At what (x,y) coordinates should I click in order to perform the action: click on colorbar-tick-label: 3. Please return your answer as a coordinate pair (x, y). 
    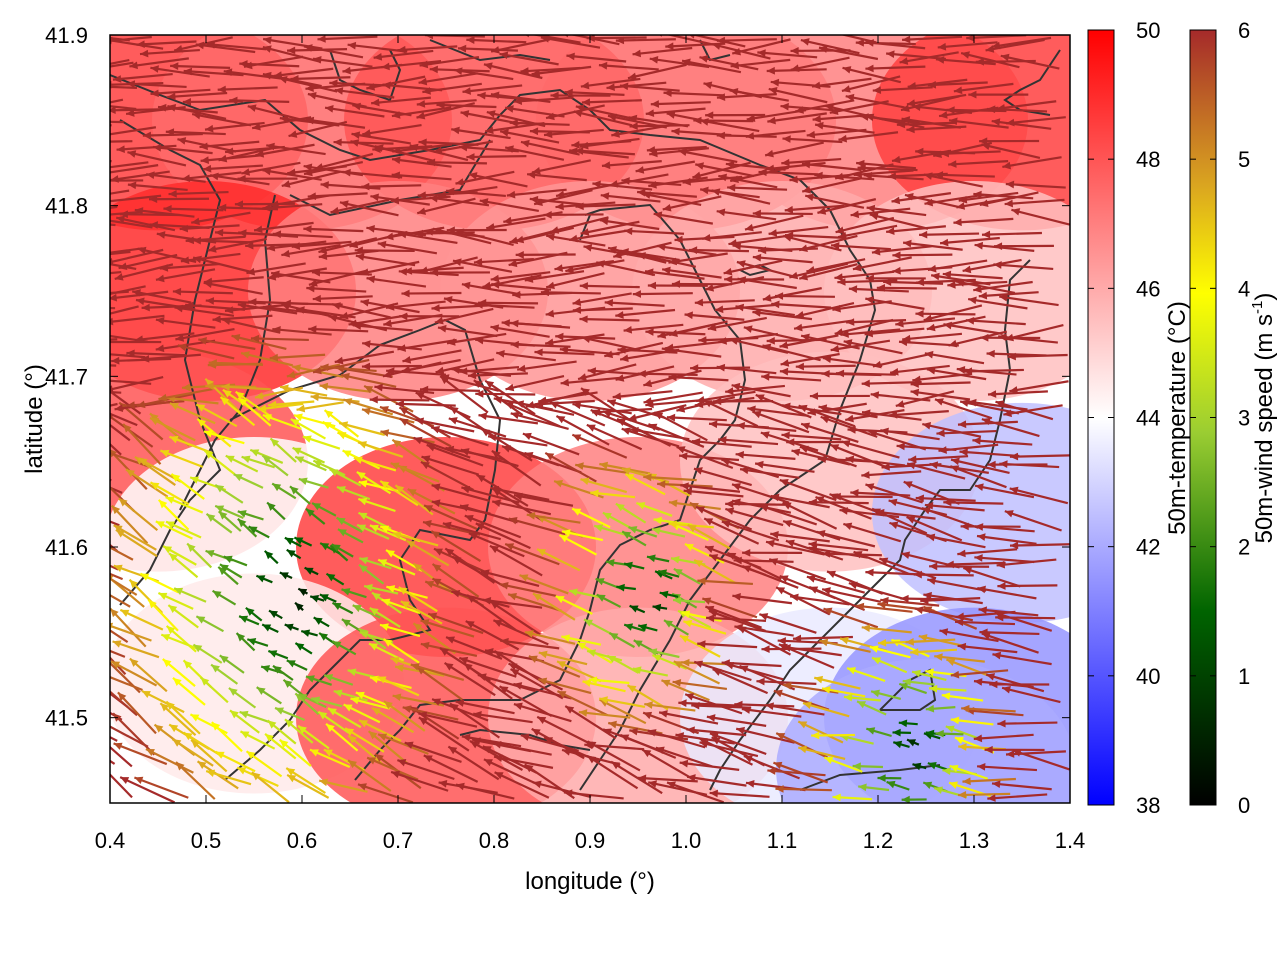
    Looking at the image, I should click on (1244, 418).